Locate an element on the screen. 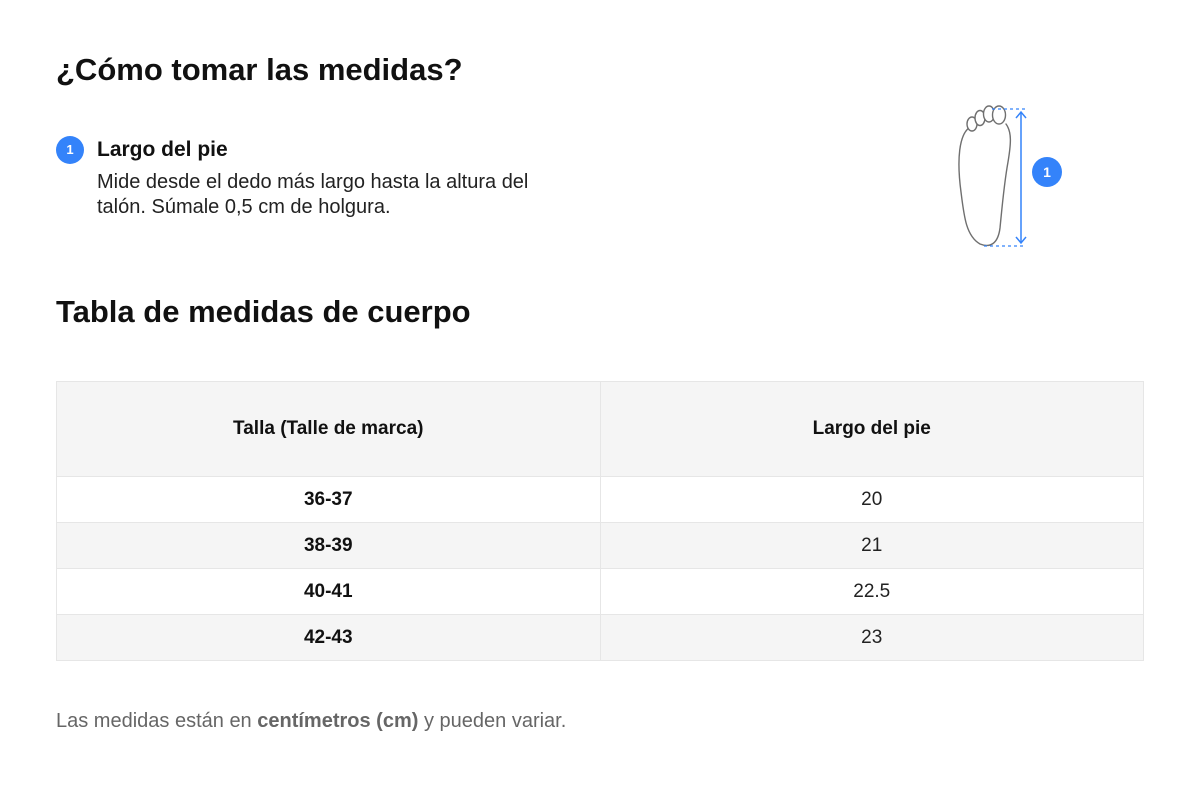  table-row: 36-37 20 is located at coordinates (600, 499).